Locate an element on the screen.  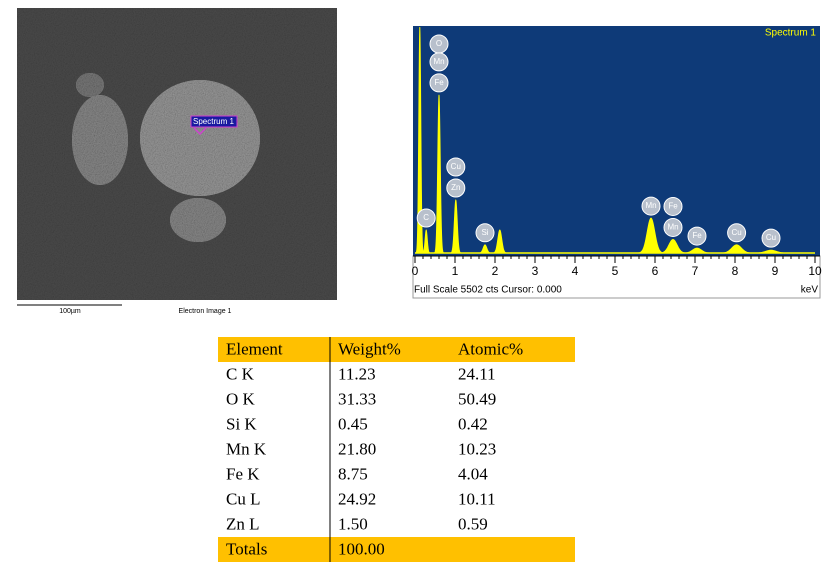
x-tick-label: 6 is located at coordinates (655, 271).